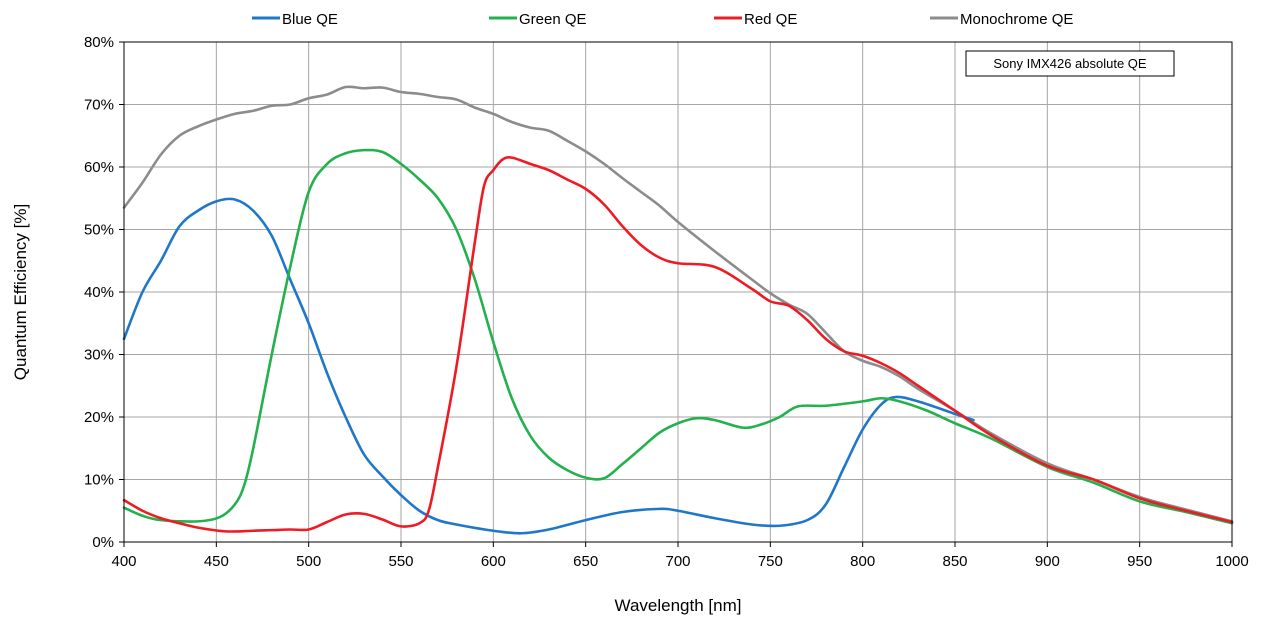 The height and width of the screenshot is (618, 1264). Describe the element at coordinates (1016, 19) in the screenshot. I see `monochrome-qe-legend-label: Monochrome QE` at that location.